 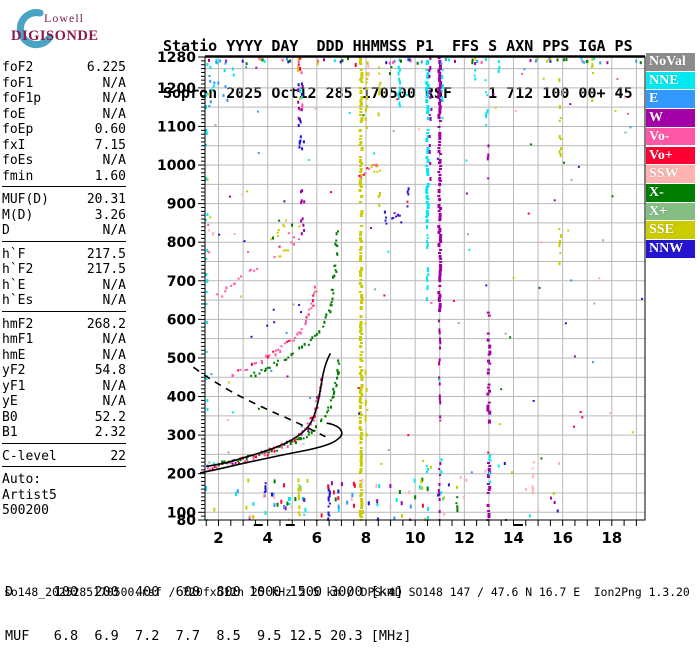 What do you see at coordinates (176, 166) in the screenshot?
I see `svg-text: 1000` at bounding box center [176, 166].